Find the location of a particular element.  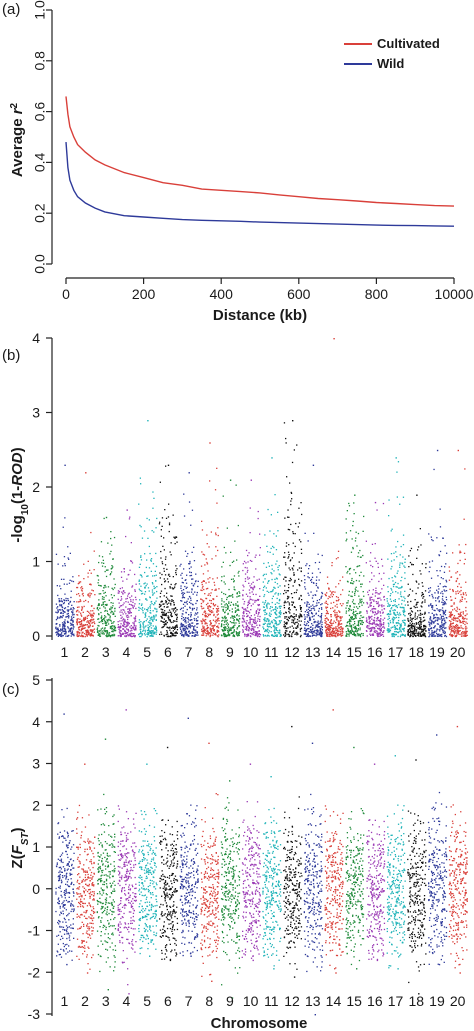

panel-b-chromosome-17-points is located at coordinates (396, 547).